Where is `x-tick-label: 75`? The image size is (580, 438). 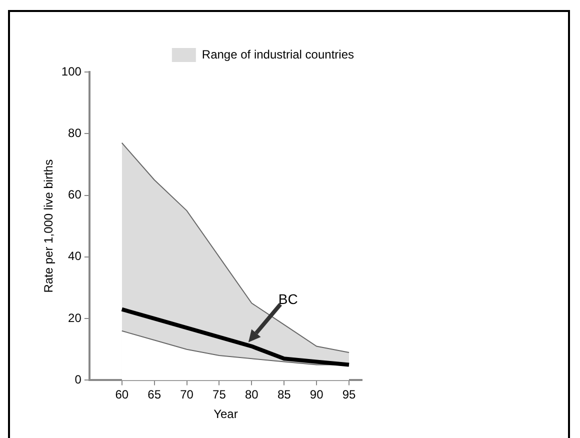
x-tick-label: 75 is located at coordinates (219, 395).